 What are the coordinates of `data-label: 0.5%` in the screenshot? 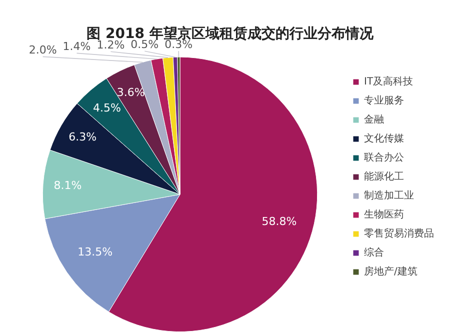 It's located at (144, 44).